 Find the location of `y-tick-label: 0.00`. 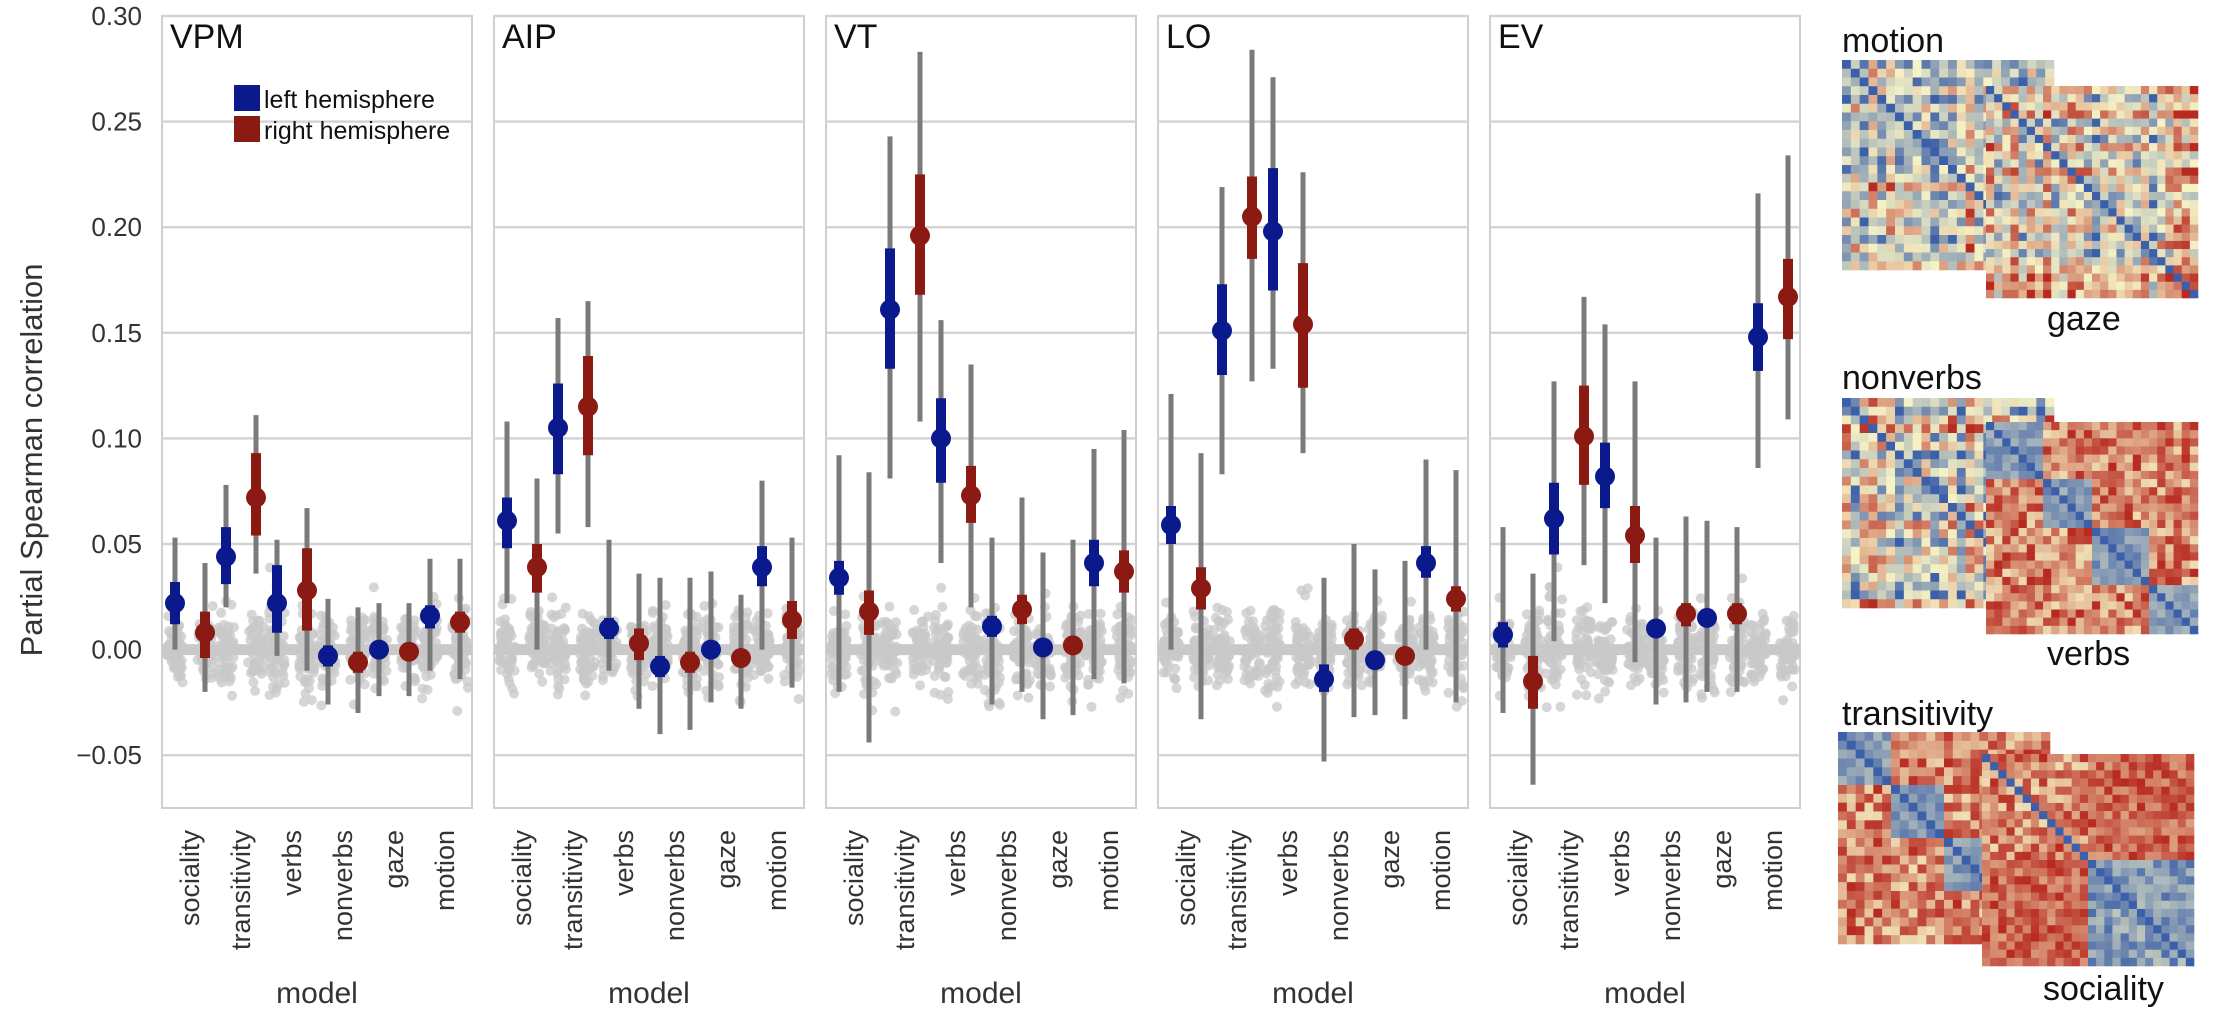

y-tick-label: 0.00 is located at coordinates (116, 650).